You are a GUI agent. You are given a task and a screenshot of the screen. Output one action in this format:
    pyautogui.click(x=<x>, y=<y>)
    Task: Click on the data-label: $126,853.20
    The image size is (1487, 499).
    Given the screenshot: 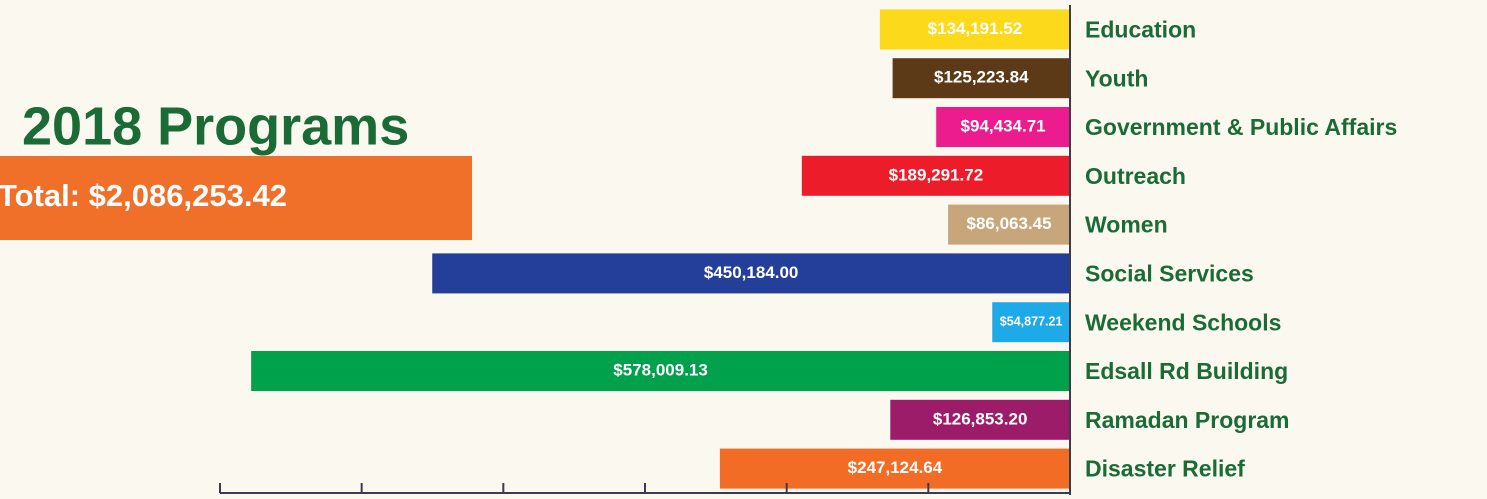 What is the action you would take?
    pyautogui.click(x=980, y=418)
    